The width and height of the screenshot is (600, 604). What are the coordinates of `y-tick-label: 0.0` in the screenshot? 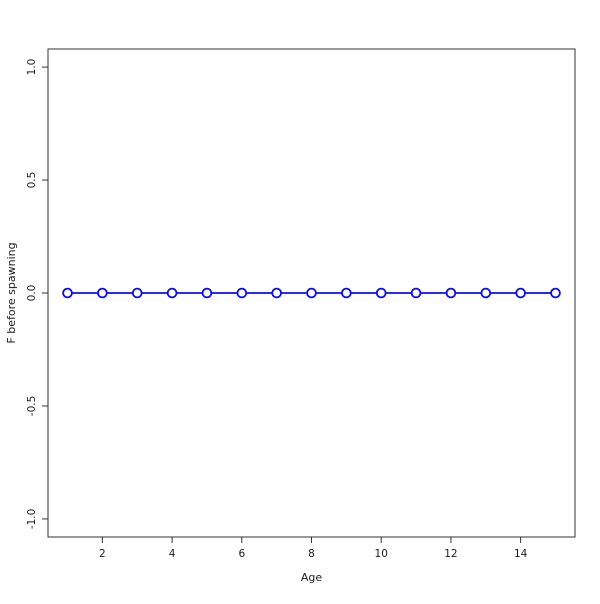 It's located at (32, 293).